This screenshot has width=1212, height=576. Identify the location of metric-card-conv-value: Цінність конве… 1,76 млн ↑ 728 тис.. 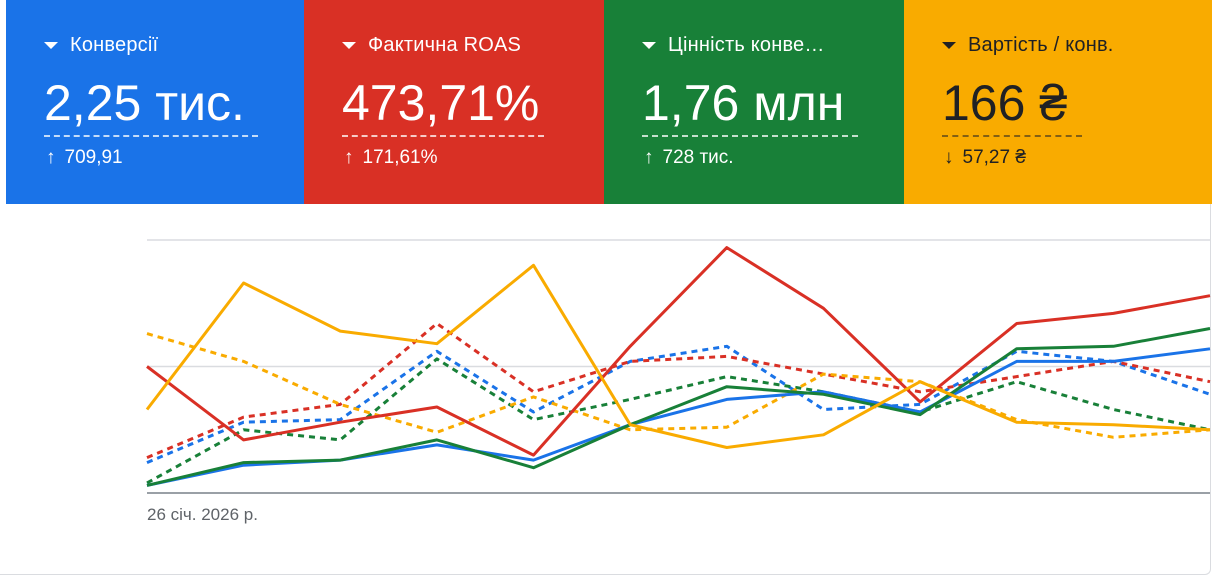
(754, 102).